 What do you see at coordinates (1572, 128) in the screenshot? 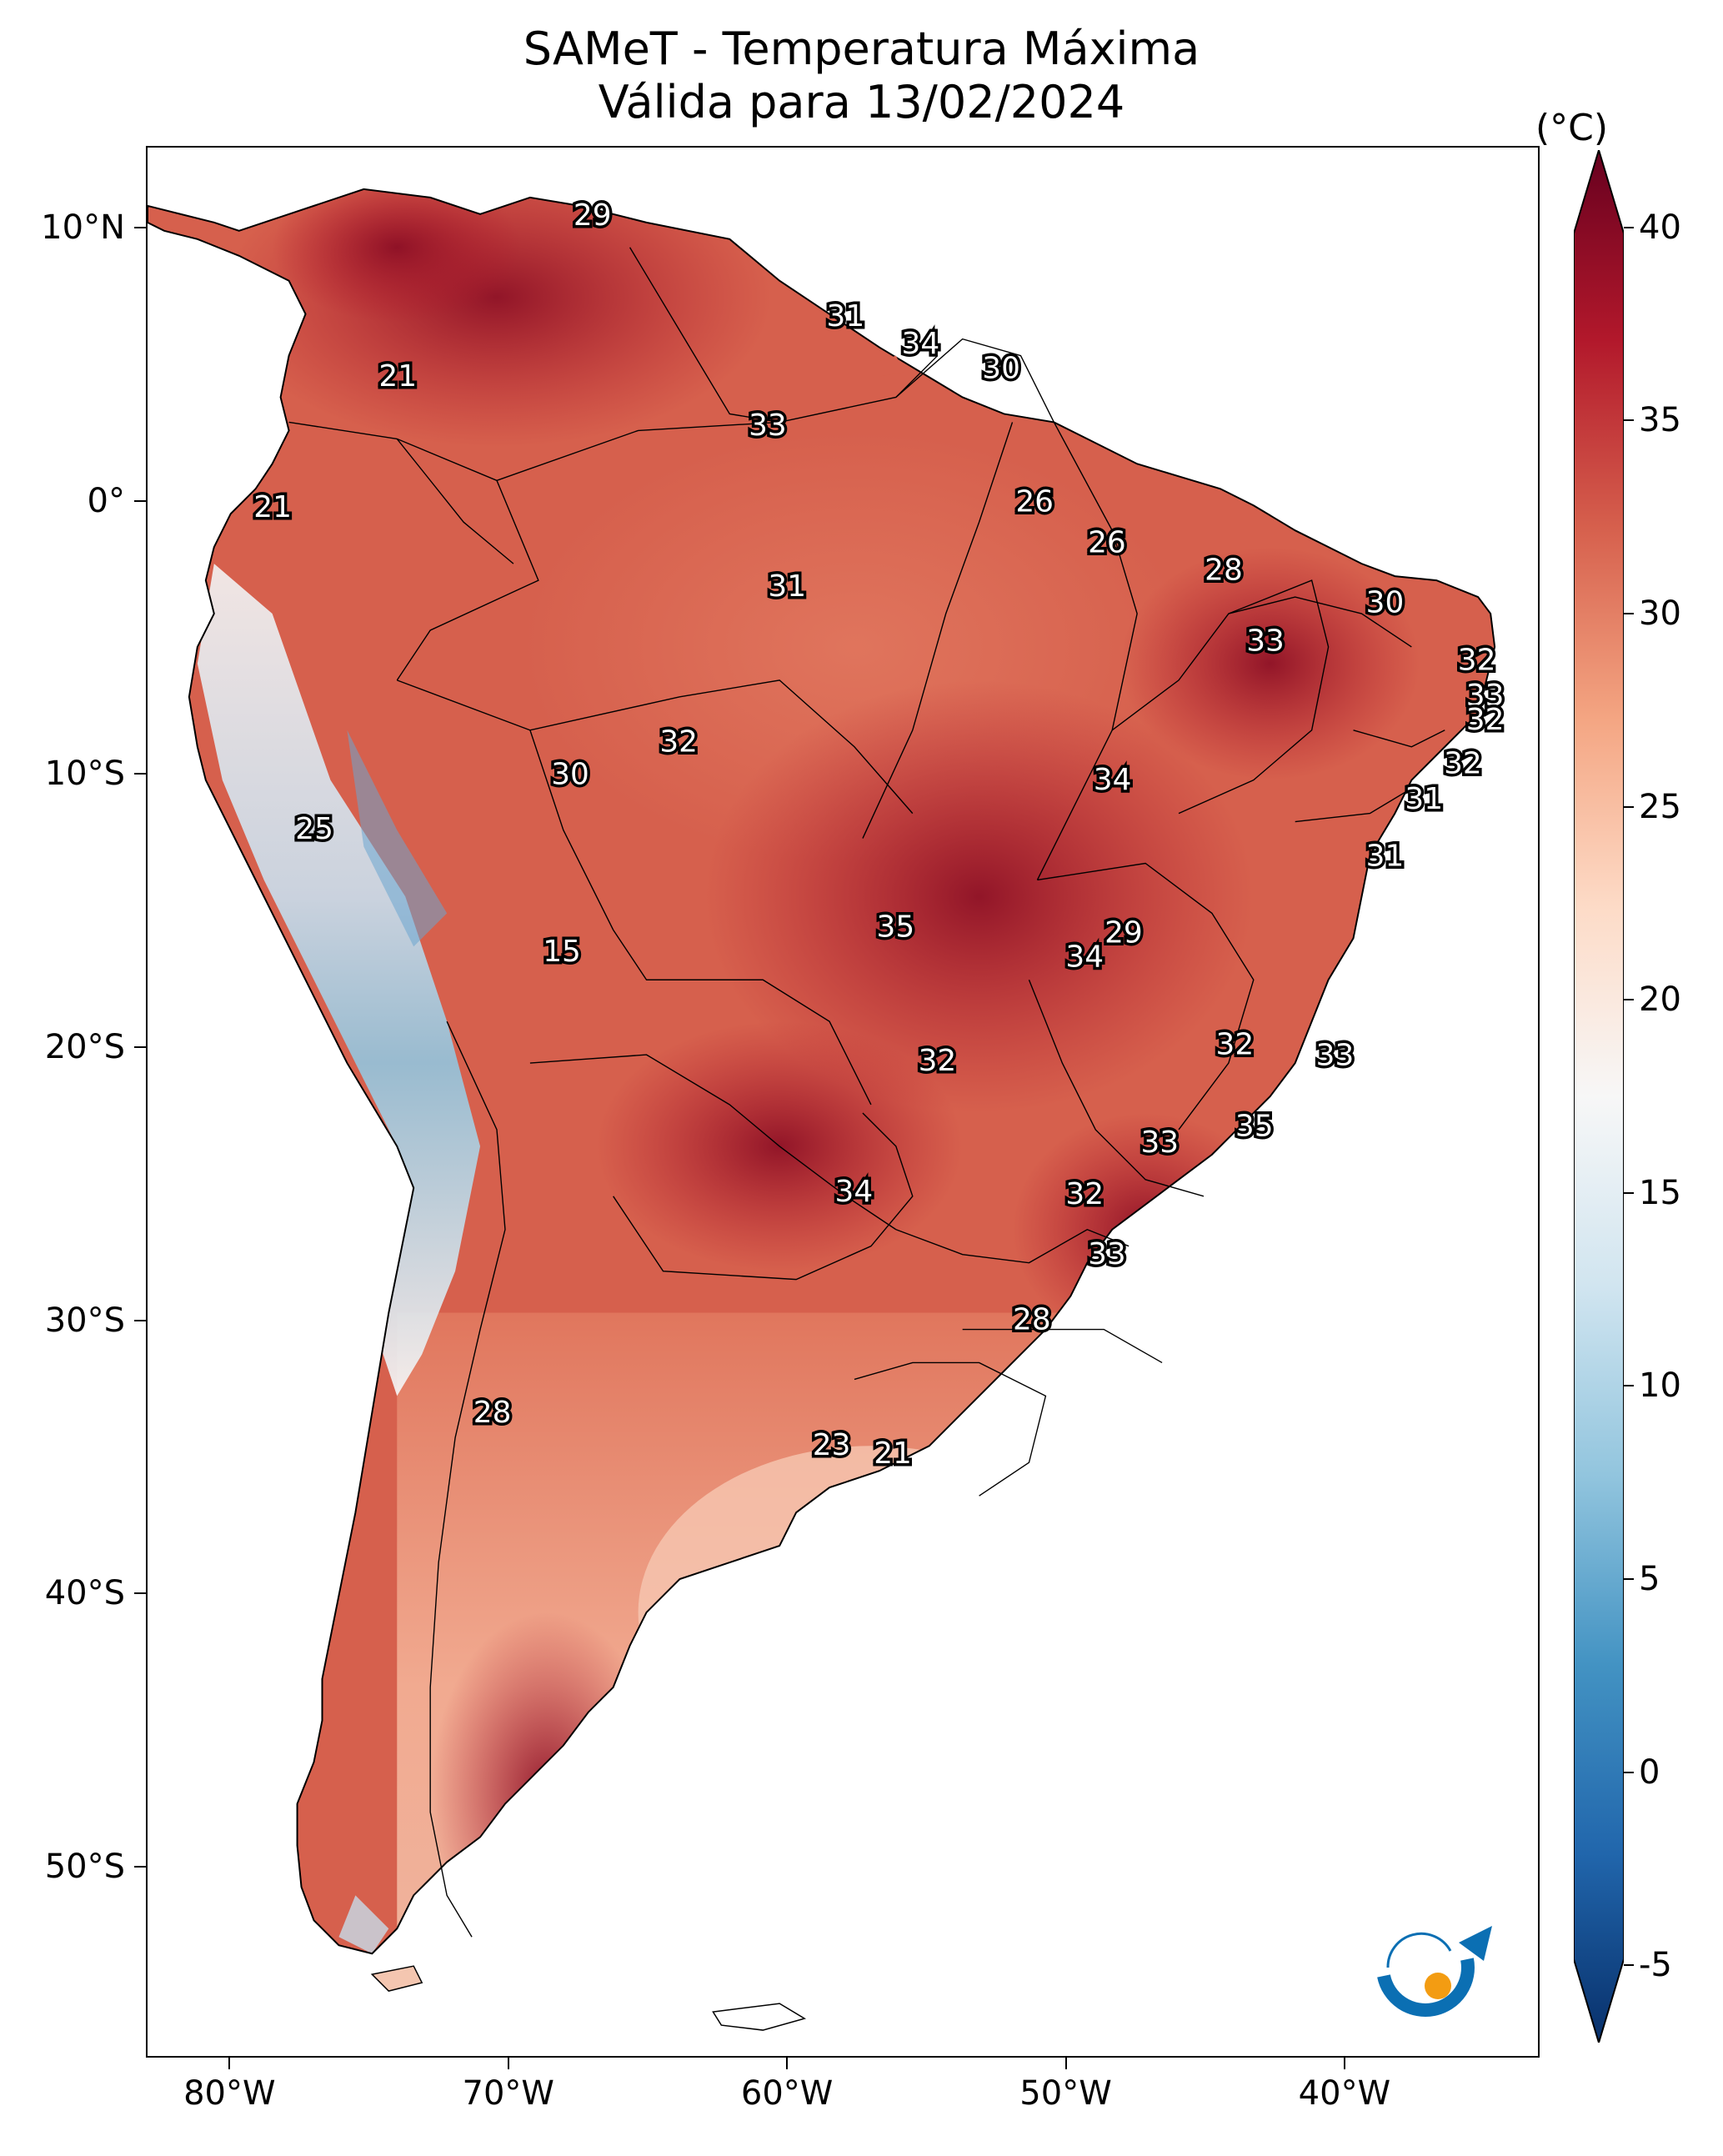
I see `colorbar-unit: (°C)` at bounding box center [1572, 128].